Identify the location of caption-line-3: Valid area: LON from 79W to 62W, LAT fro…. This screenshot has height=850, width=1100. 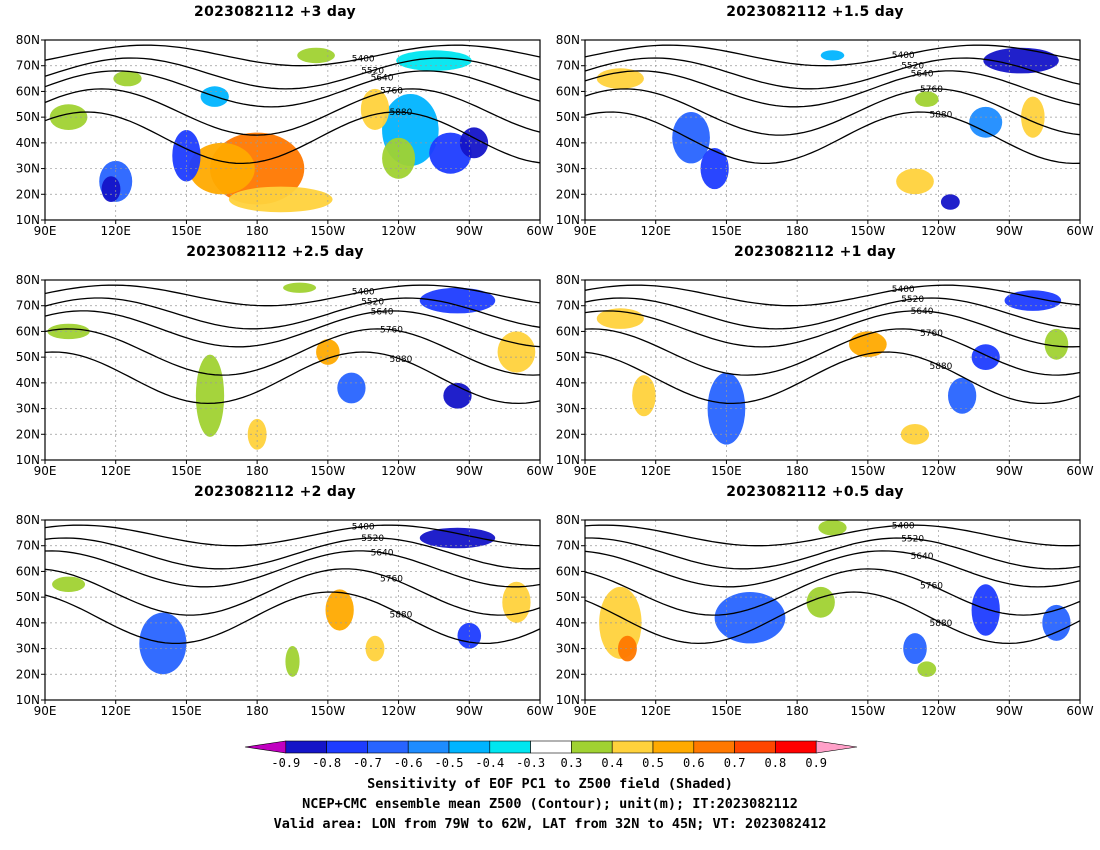
(550, 824).